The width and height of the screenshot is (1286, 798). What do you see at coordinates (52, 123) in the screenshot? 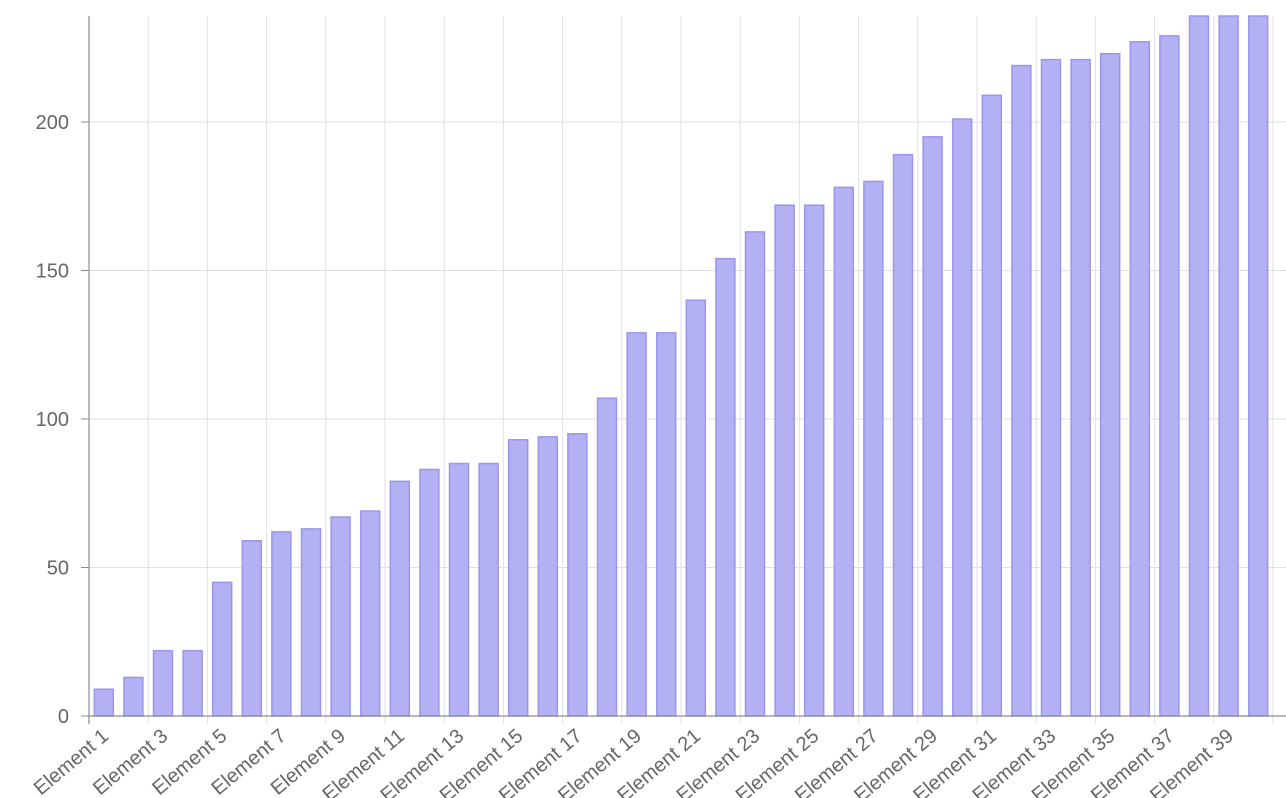
I see `y-tick-label: 200` at bounding box center [52, 123].